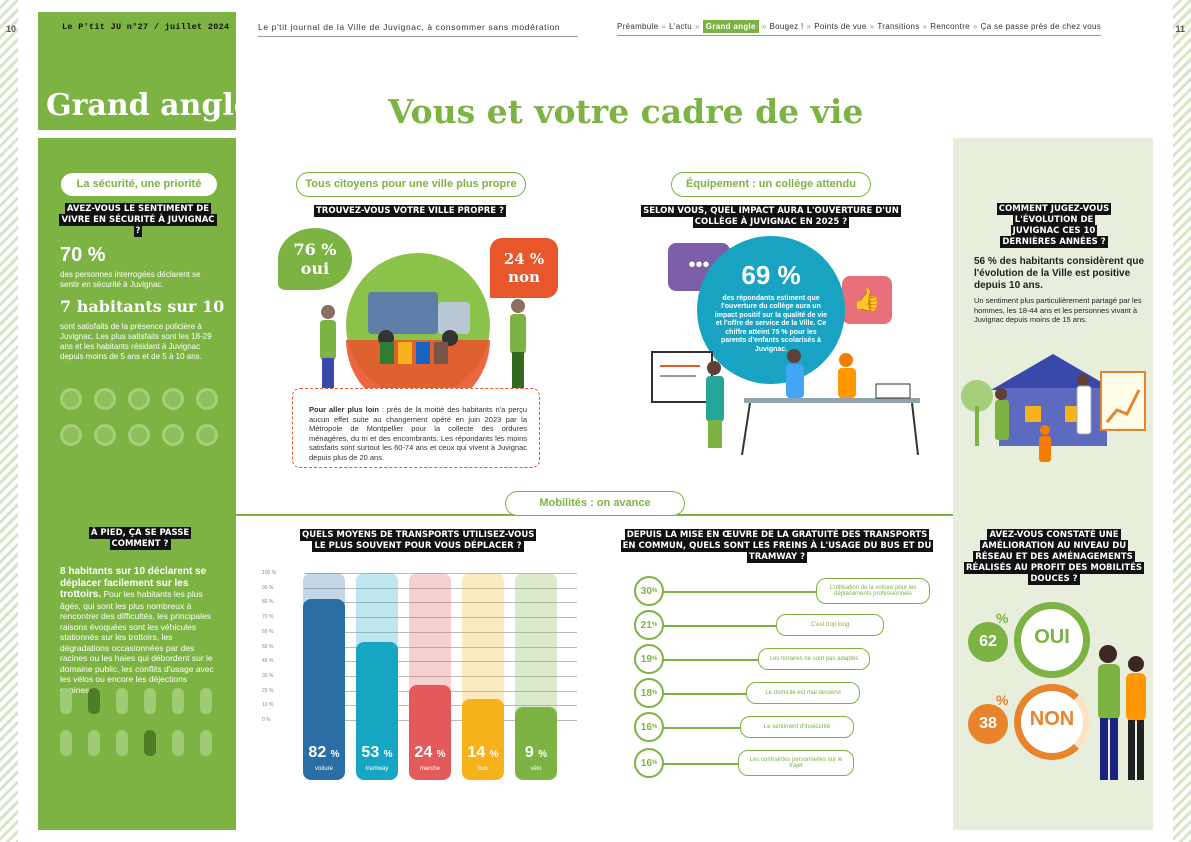 The height and width of the screenshot is (842, 1191). What do you see at coordinates (536, 752) in the screenshot?
I see `bar-value-label: 9 %` at bounding box center [536, 752].